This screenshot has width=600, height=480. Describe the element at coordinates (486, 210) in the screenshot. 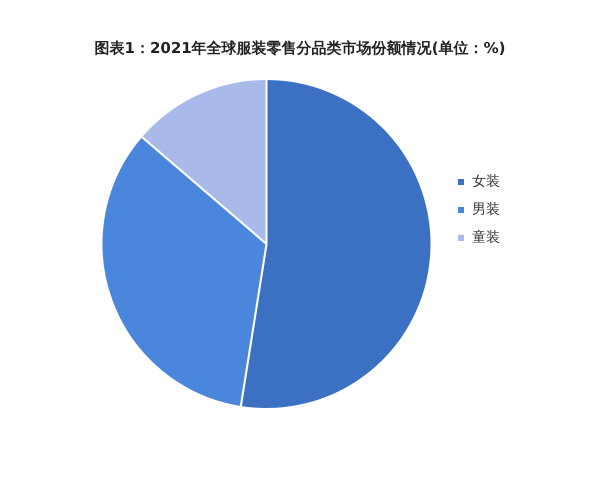

I see `legend-label: 男装` at that location.